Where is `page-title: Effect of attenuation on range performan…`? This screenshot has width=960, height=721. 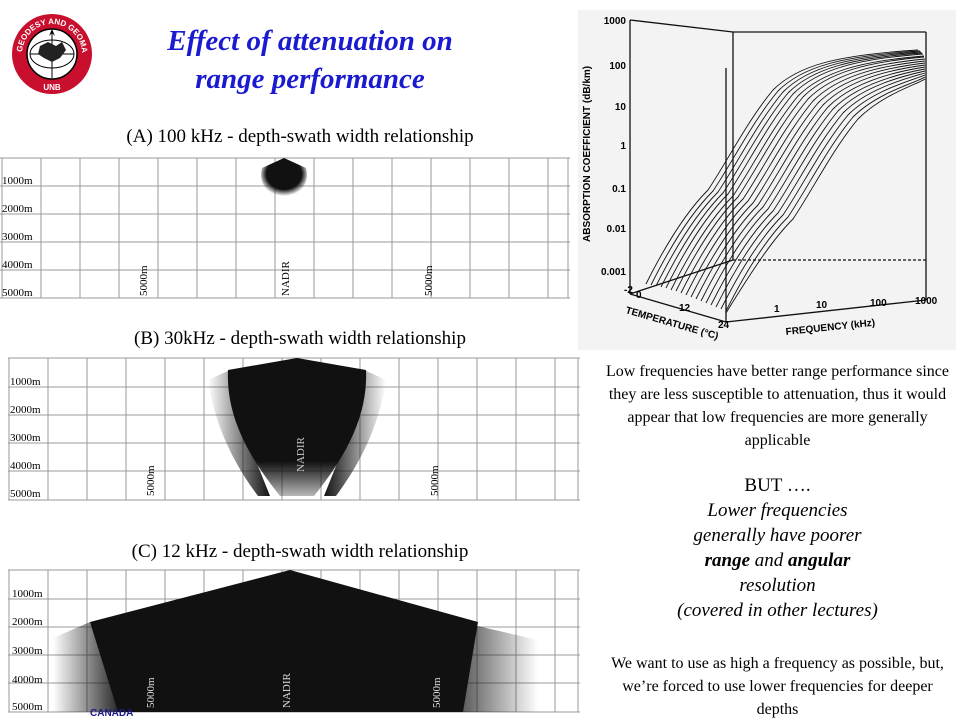
page-title: Effect of attenuation on range performan… is located at coordinates (310, 60).